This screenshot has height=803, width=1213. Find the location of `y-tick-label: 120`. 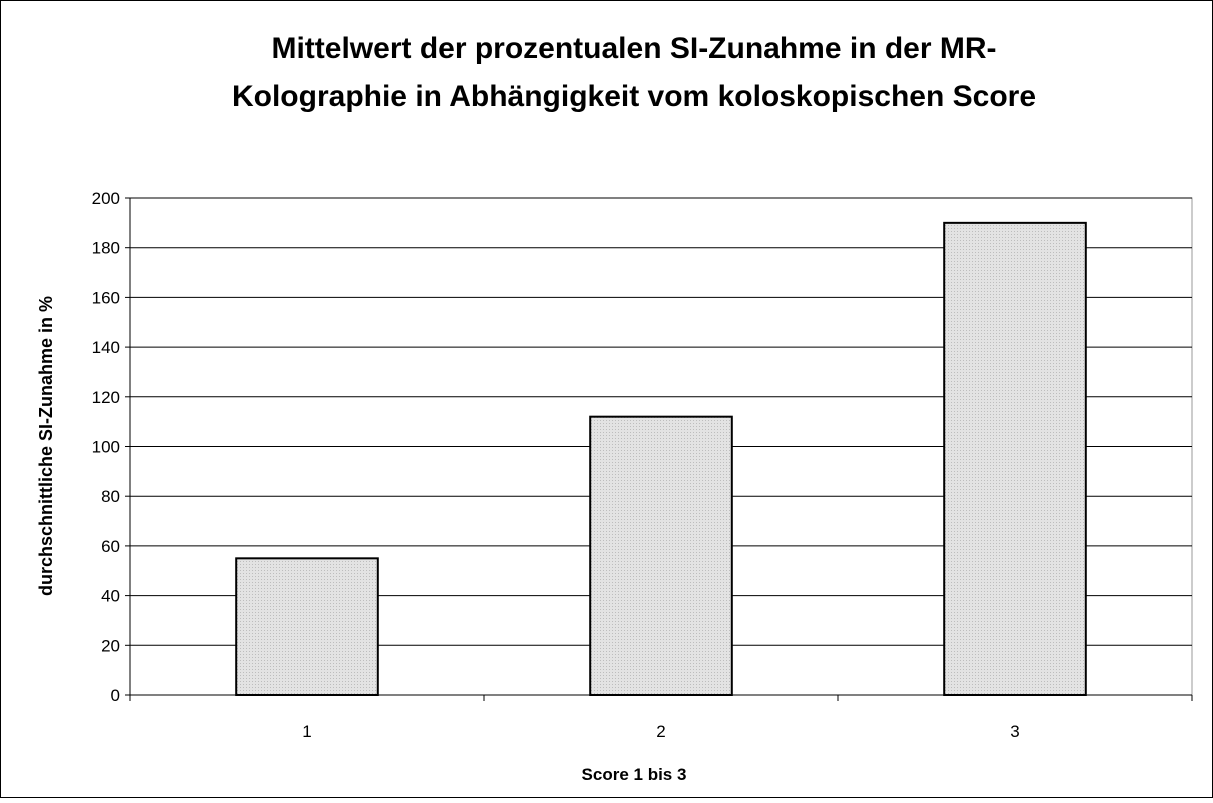

y-tick-label: 120 is located at coordinates (106, 397).